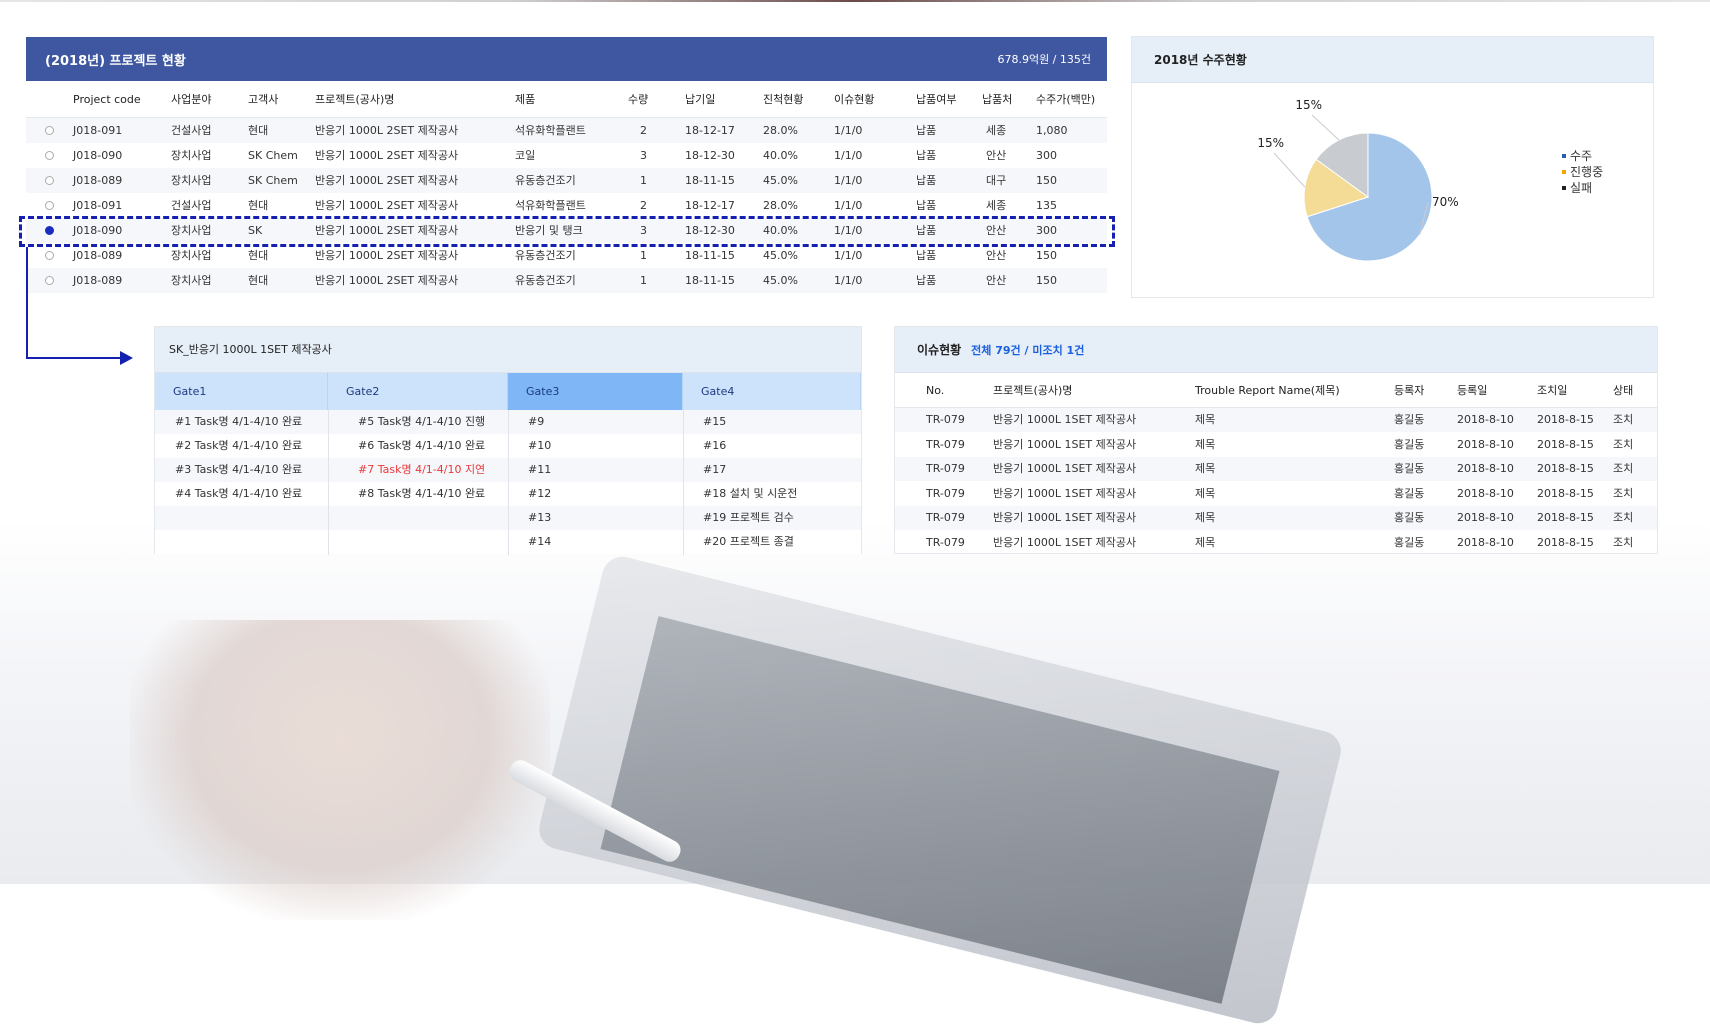  I want to click on tab-gate2: Gate2, so click(418, 391).